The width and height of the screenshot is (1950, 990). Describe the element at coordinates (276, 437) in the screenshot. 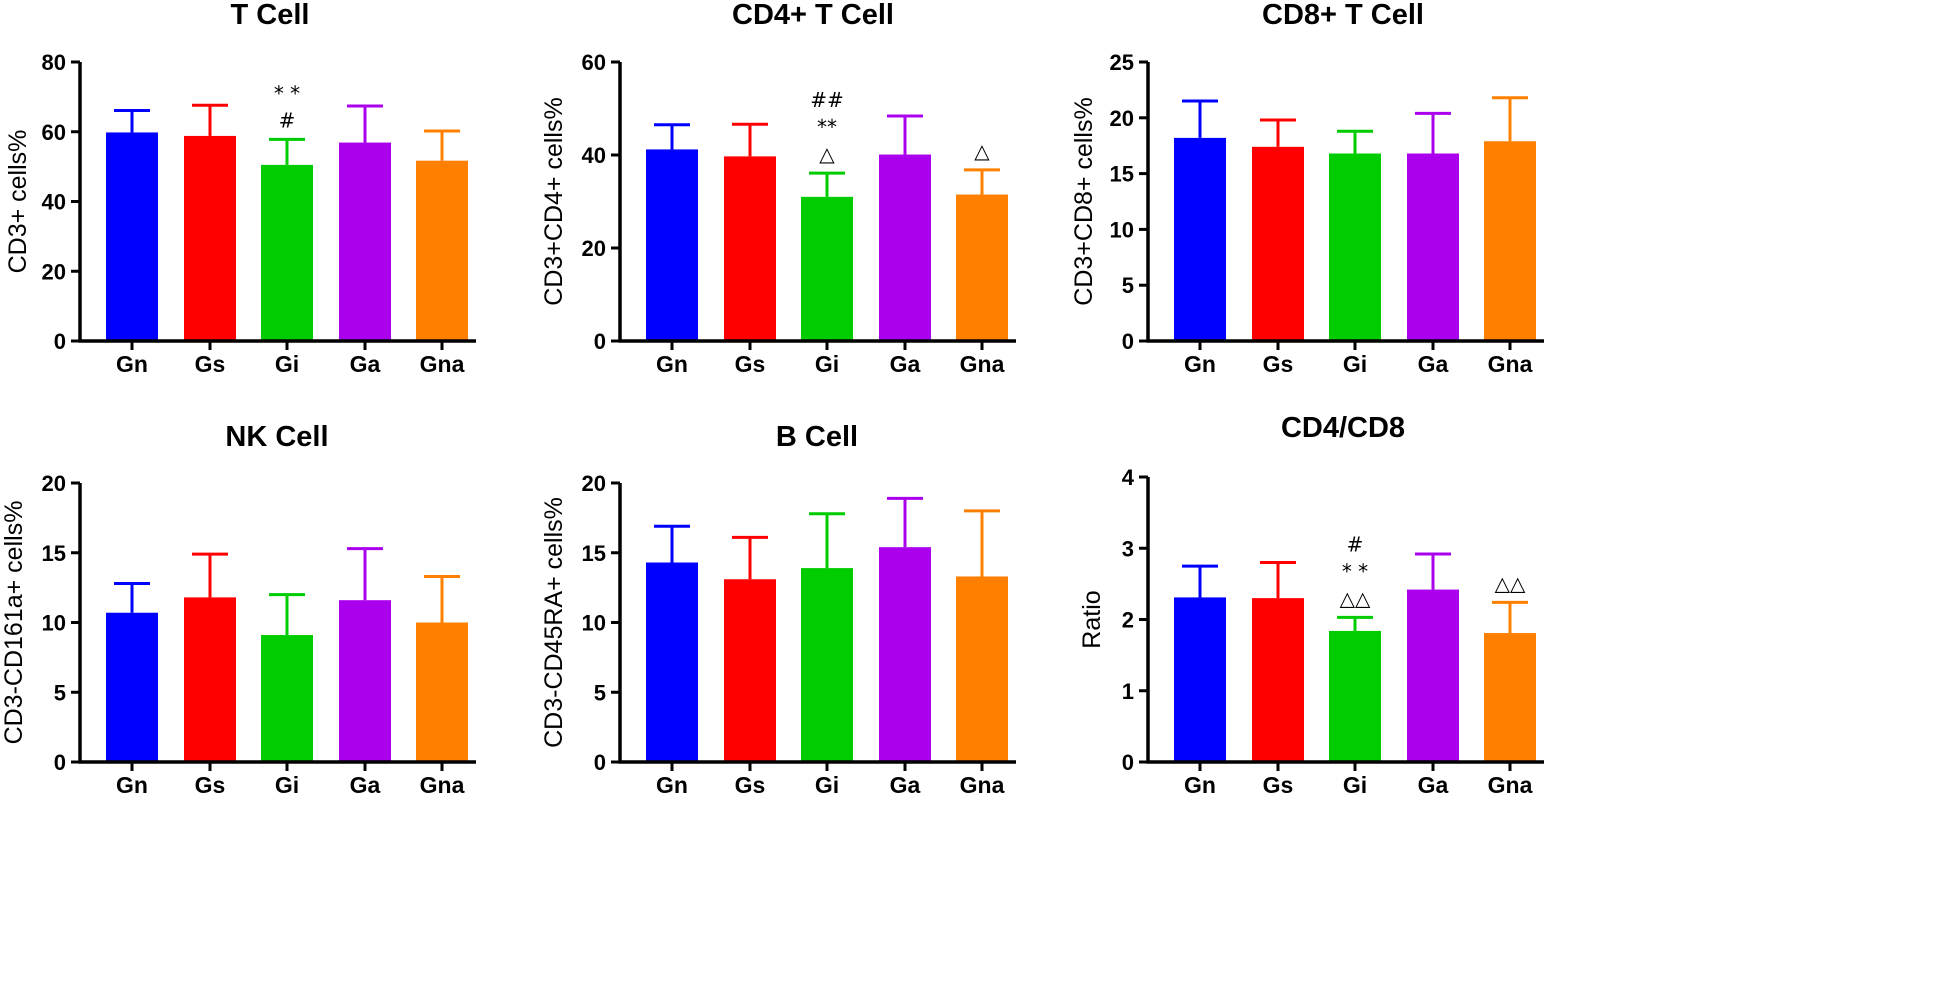

I see `chart-title: NK Cell` at that location.